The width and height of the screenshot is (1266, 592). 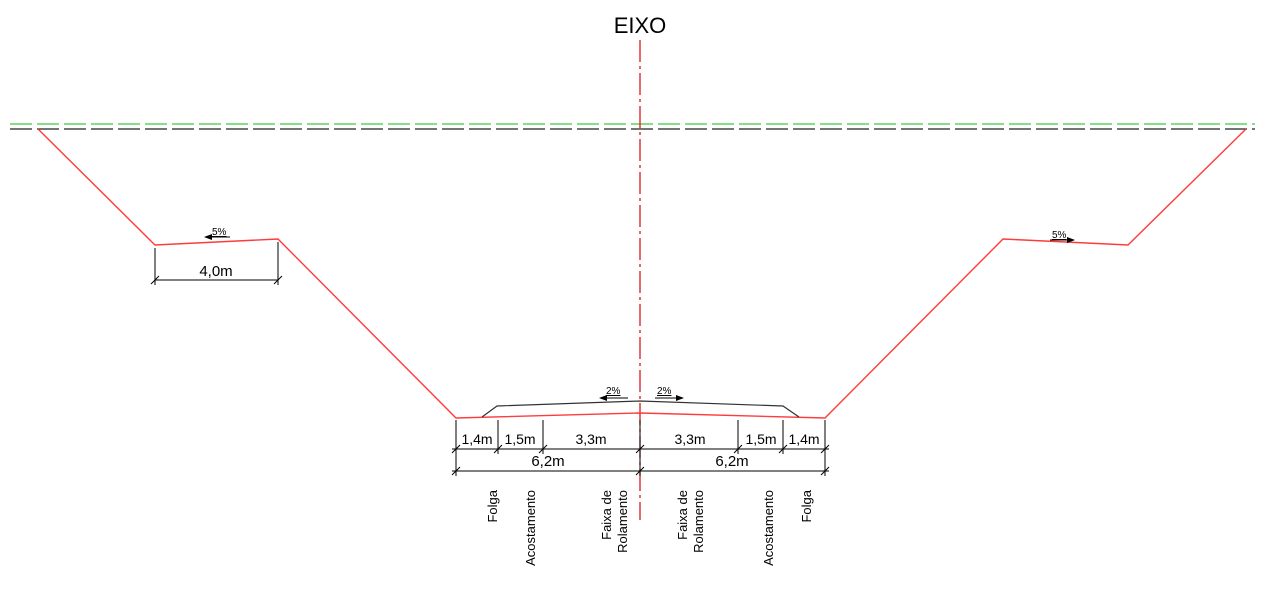 I want to click on label-right-0-line-1: Rolamento, so click(x=698, y=521).